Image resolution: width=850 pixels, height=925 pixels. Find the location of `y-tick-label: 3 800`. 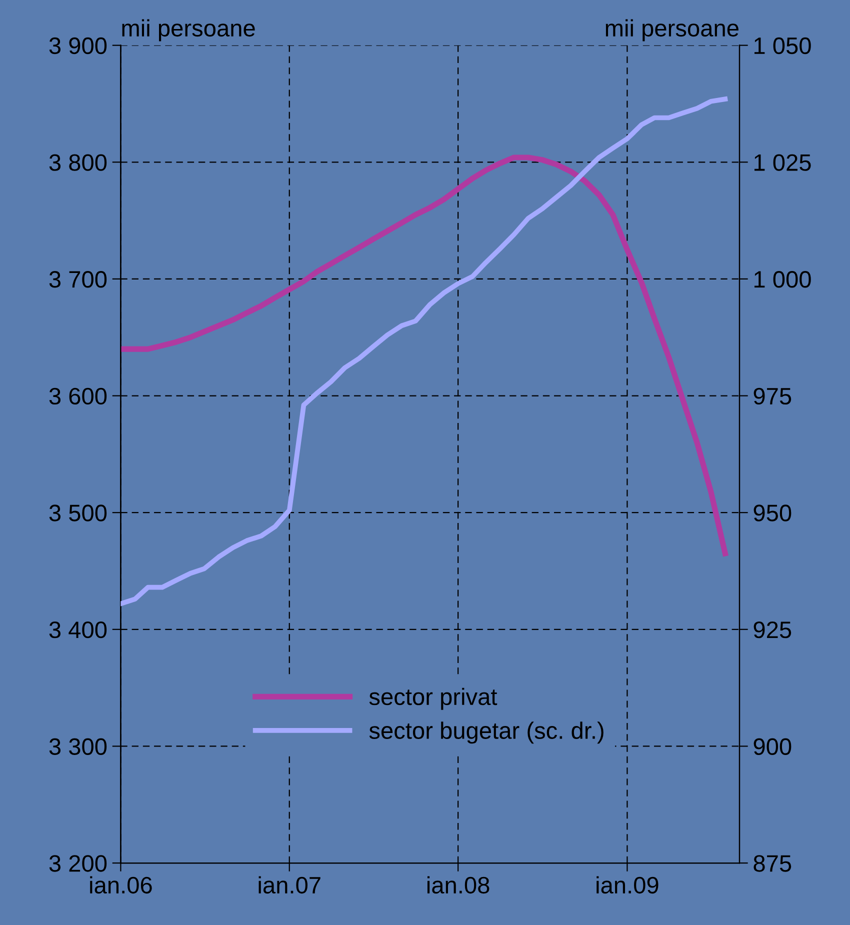

y-tick-label: 3 800 is located at coordinates (78, 162).